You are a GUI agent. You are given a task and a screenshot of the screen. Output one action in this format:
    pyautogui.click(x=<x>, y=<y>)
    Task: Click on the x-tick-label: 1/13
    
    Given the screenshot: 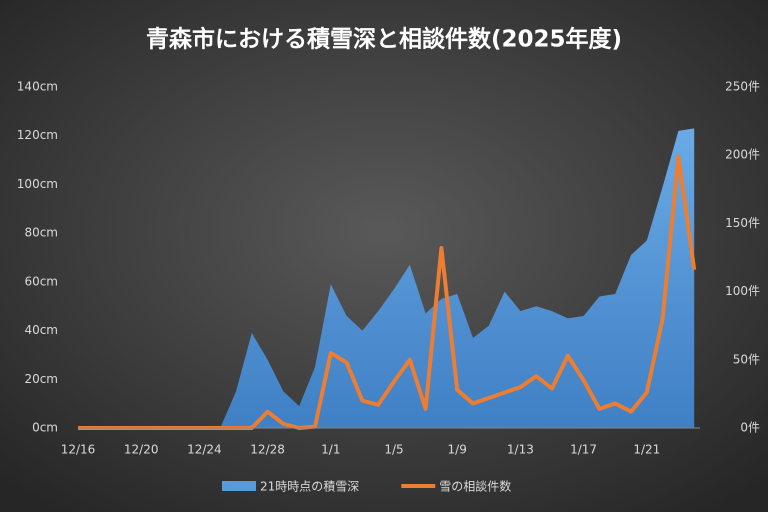 What is the action you would take?
    pyautogui.click(x=520, y=450)
    